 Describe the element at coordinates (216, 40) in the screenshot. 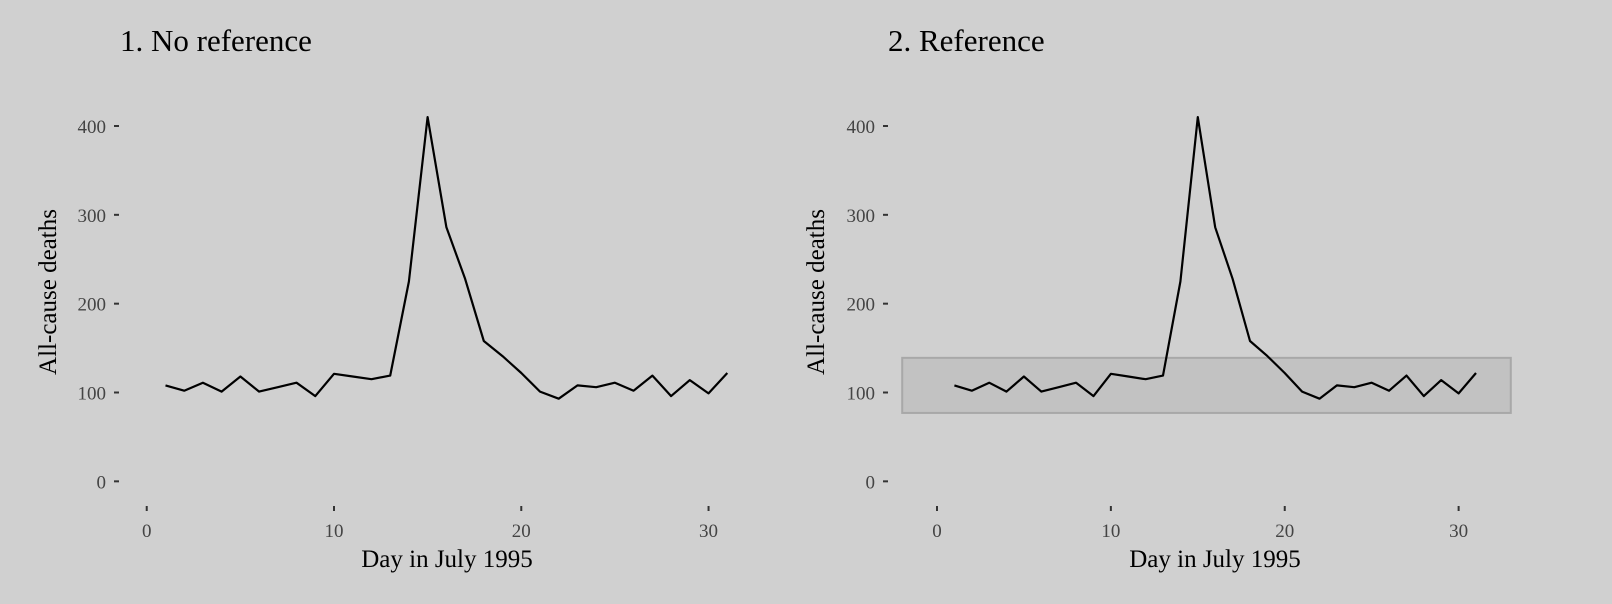

I see `chart-title: 1. No reference` at that location.